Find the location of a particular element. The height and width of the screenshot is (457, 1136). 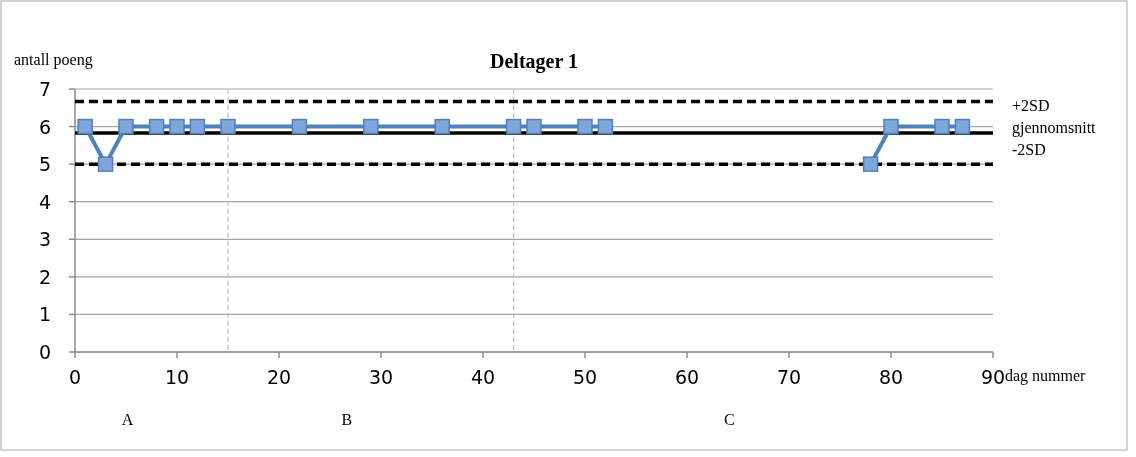

x-tick-label: 90 is located at coordinates (993, 377).